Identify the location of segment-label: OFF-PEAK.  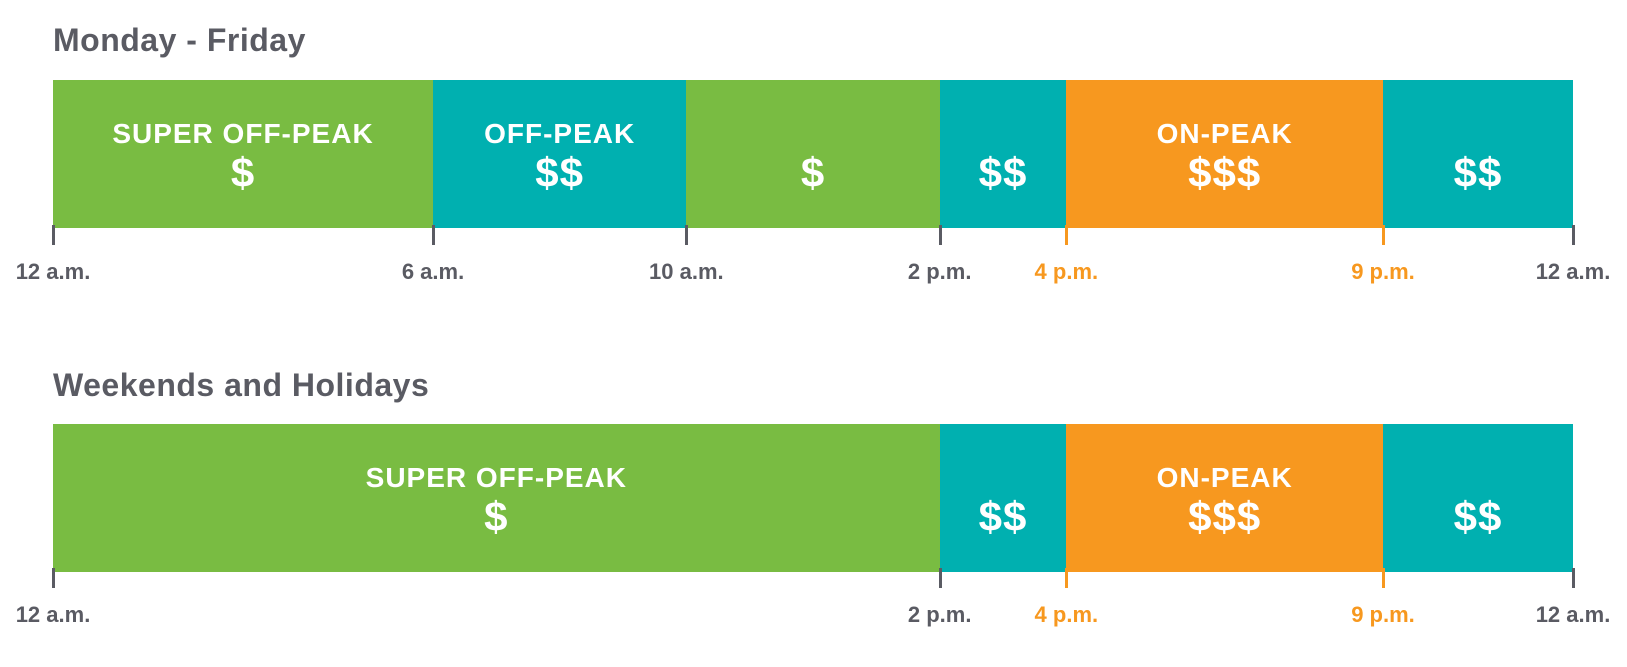
(560, 133).